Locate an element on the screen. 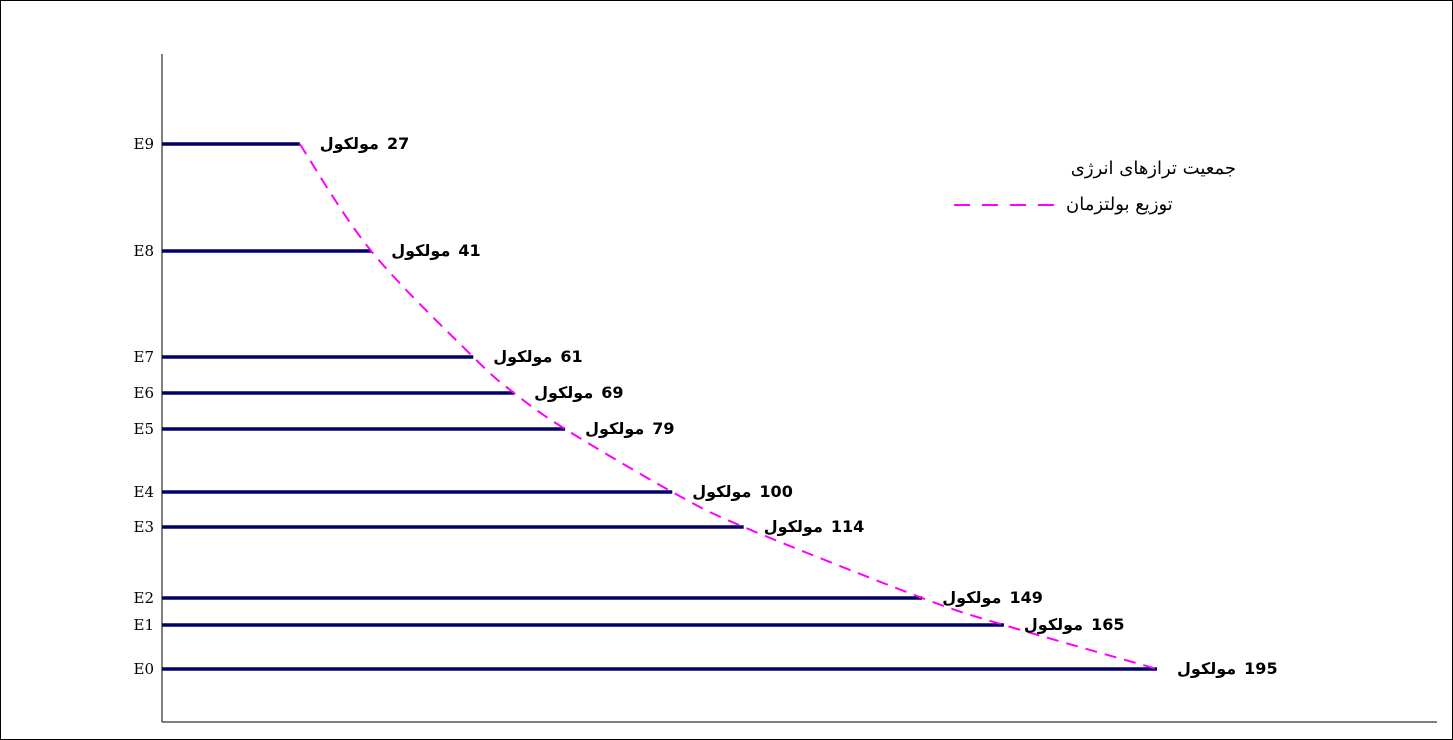  count-label-e2: مولکول 149 is located at coordinates (992, 597).